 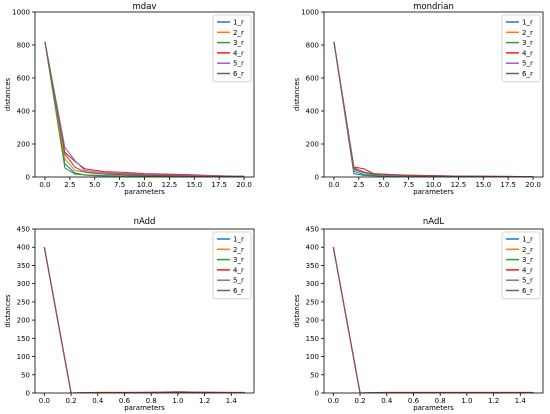 I want to click on x-tick-label: 0.8, so click(x=440, y=401).